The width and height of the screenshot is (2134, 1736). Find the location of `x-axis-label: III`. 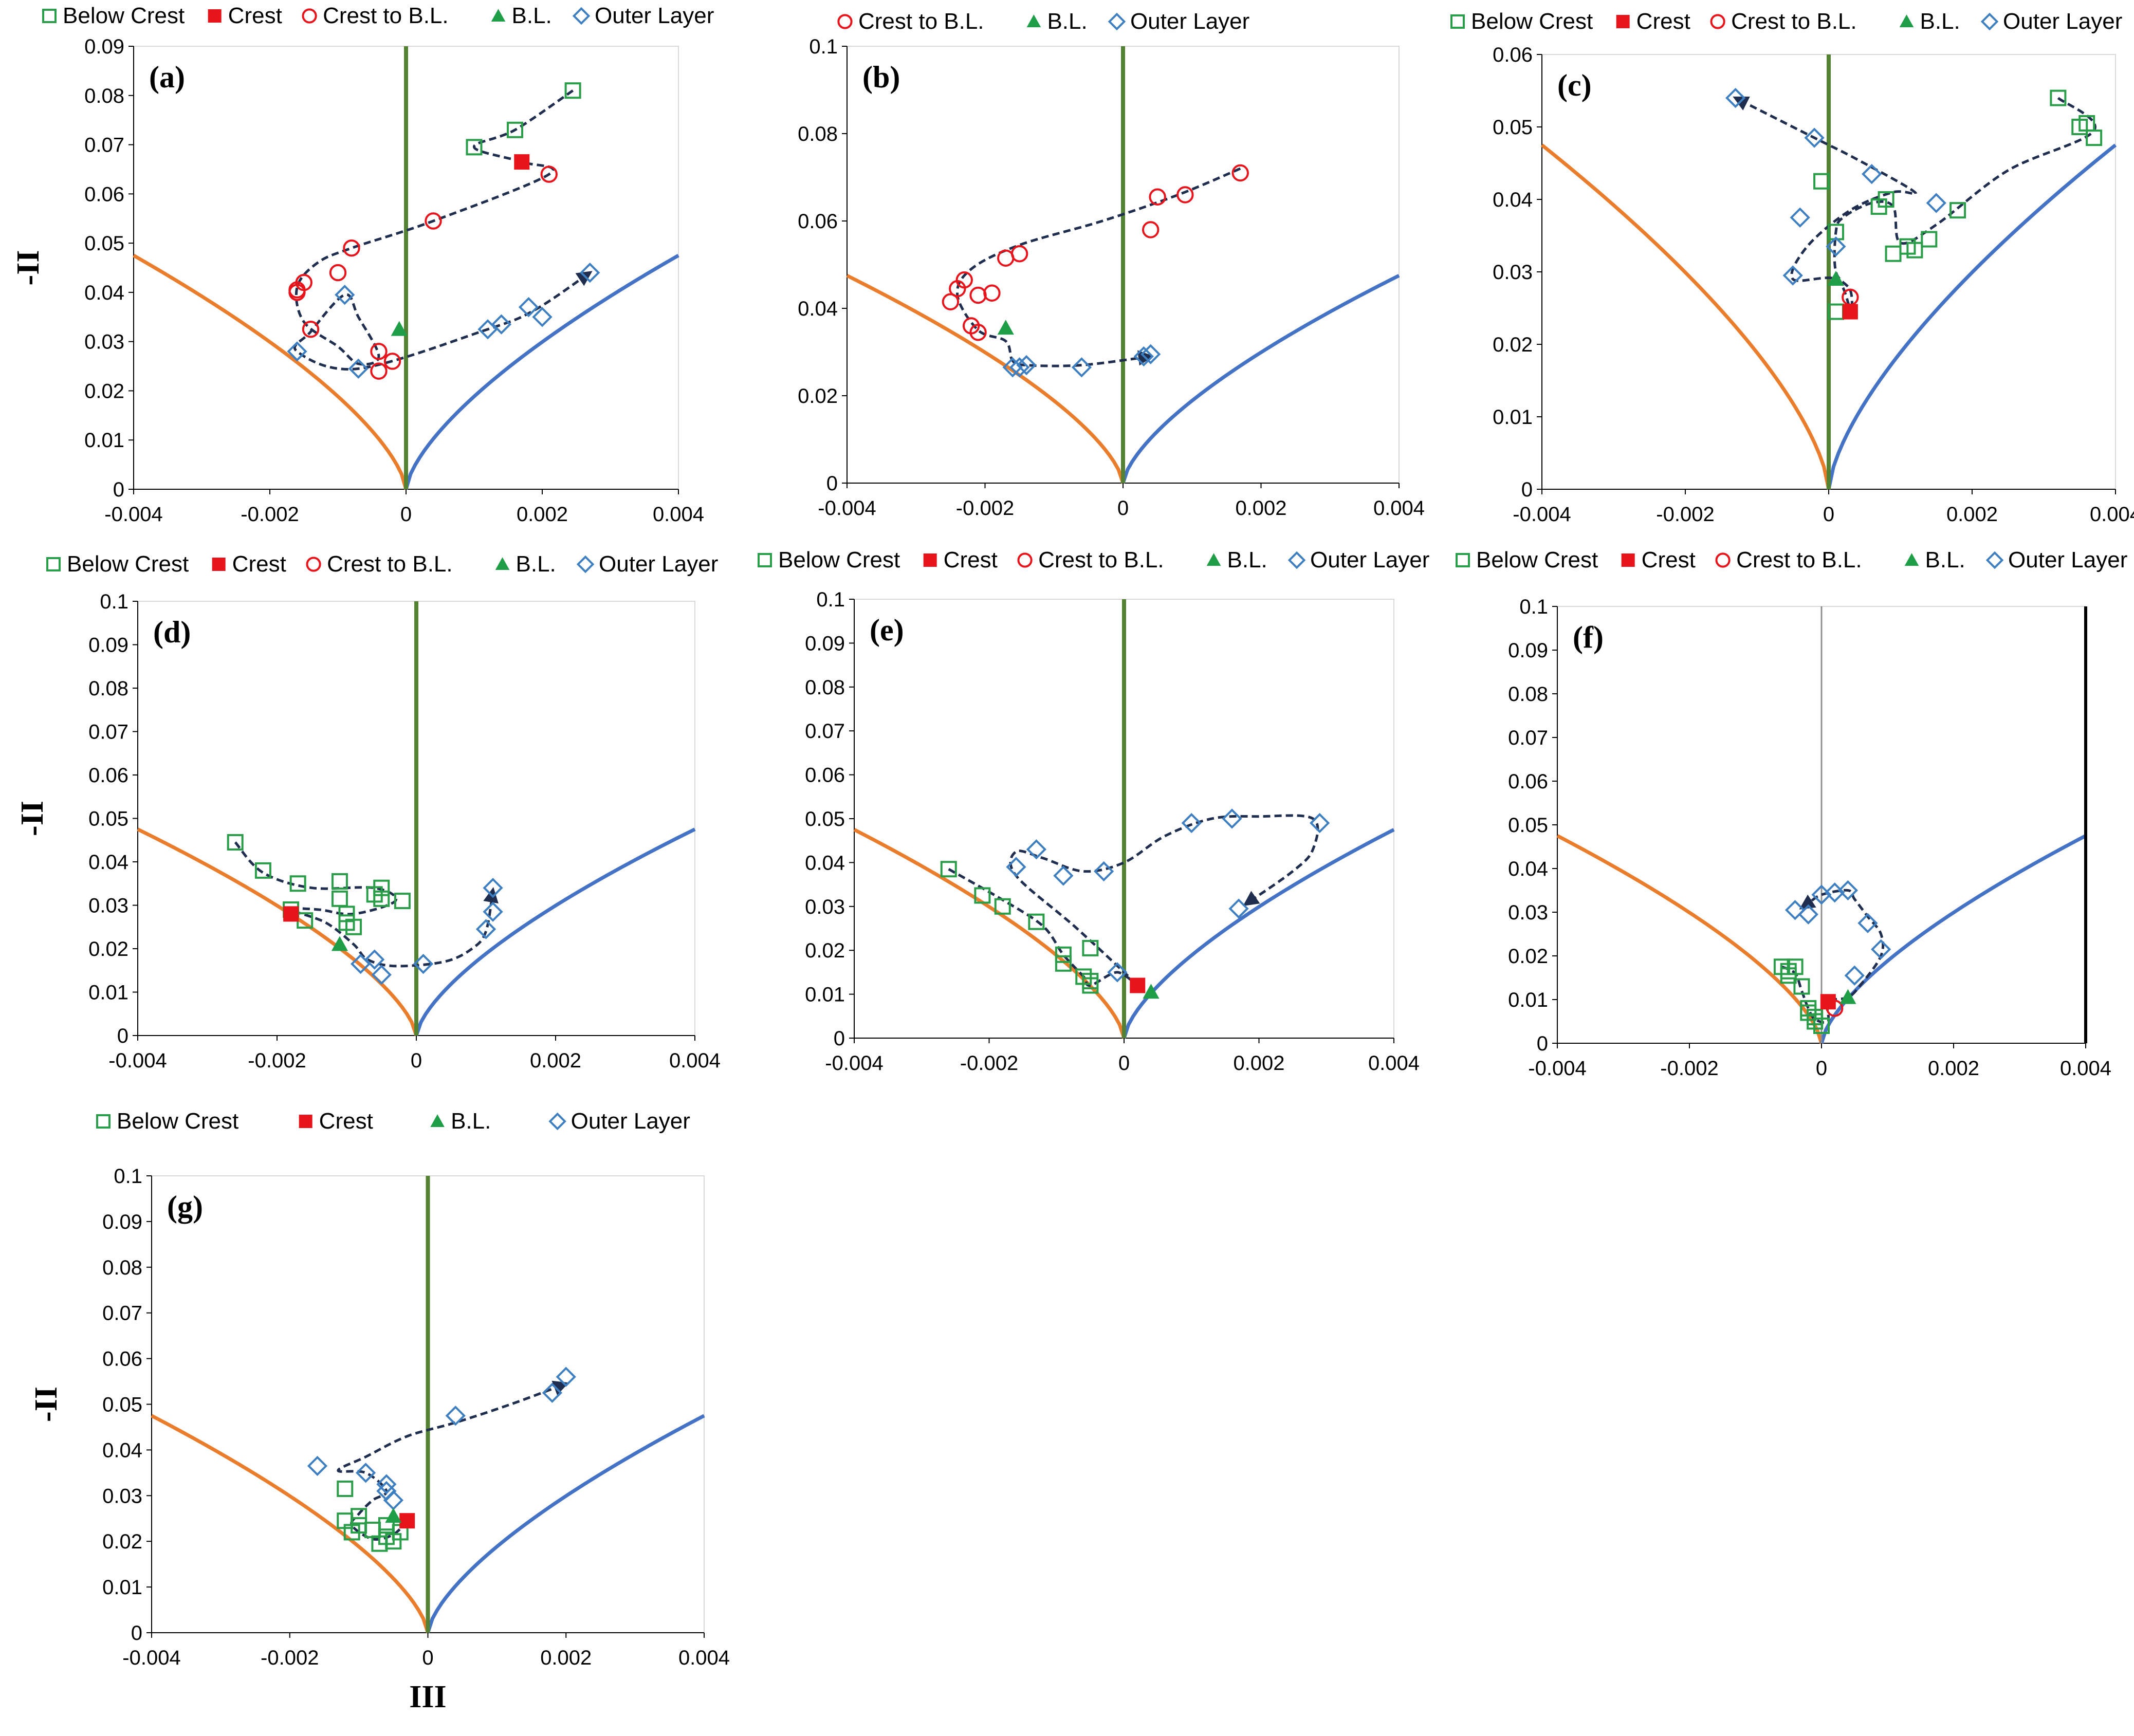

x-axis-label: III is located at coordinates (427, 1696).